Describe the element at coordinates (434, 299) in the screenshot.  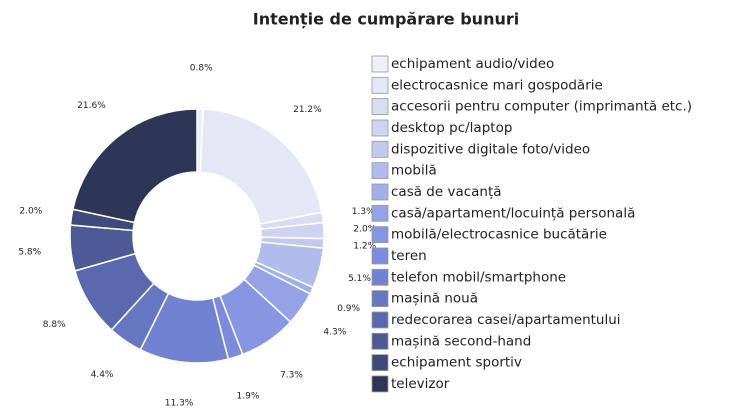
I see `legend-label: mașină nouă` at that location.